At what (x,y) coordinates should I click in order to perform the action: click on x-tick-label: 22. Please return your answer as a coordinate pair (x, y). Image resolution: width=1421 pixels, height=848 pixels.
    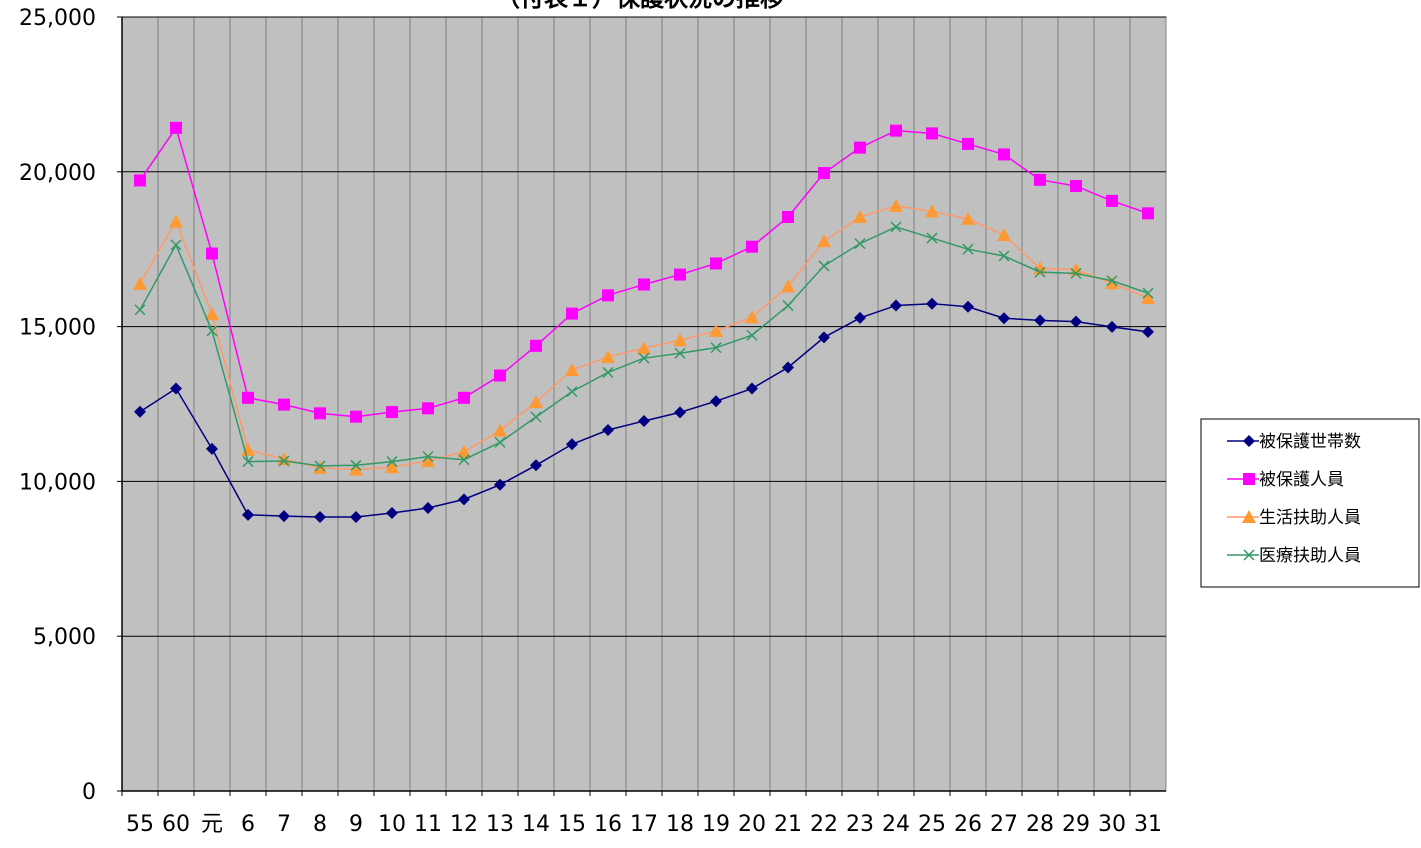
    Looking at the image, I should click on (824, 824).